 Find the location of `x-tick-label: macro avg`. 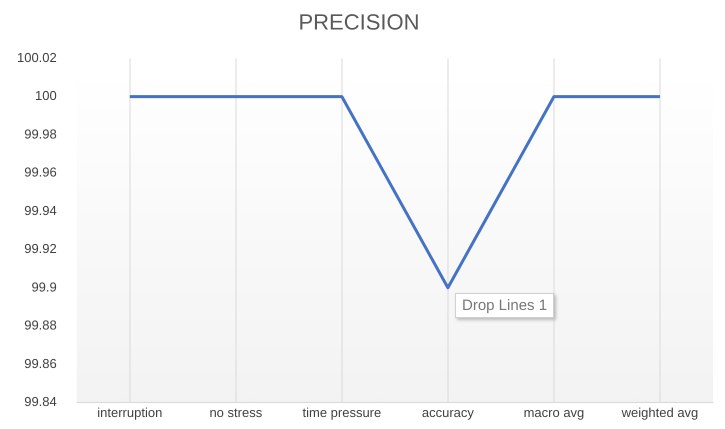

x-tick-label: macro avg is located at coordinates (554, 412).